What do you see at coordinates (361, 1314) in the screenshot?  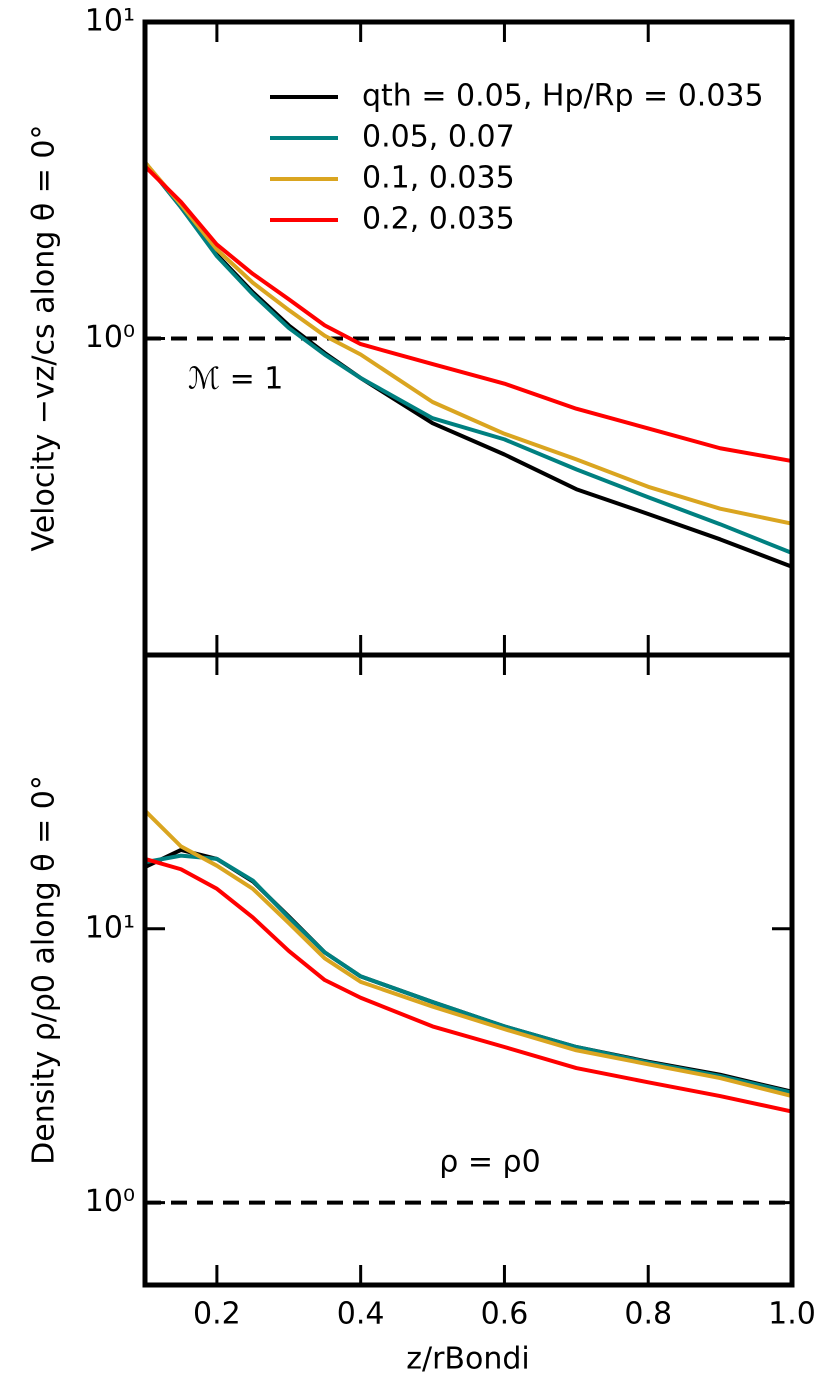 I see `x-tick-label: 0.4` at bounding box center [361, 1314].